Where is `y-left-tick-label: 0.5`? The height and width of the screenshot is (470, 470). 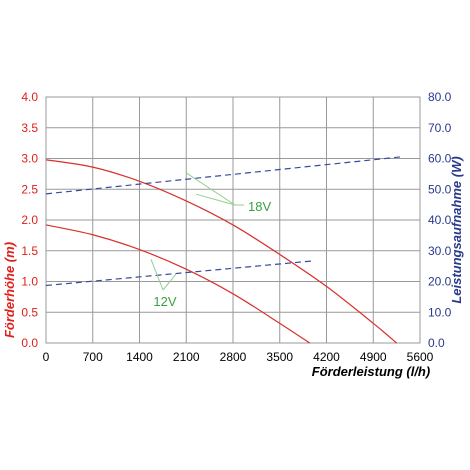
y-left-tick-label: 0.5 is located at coordinates (29, 312).